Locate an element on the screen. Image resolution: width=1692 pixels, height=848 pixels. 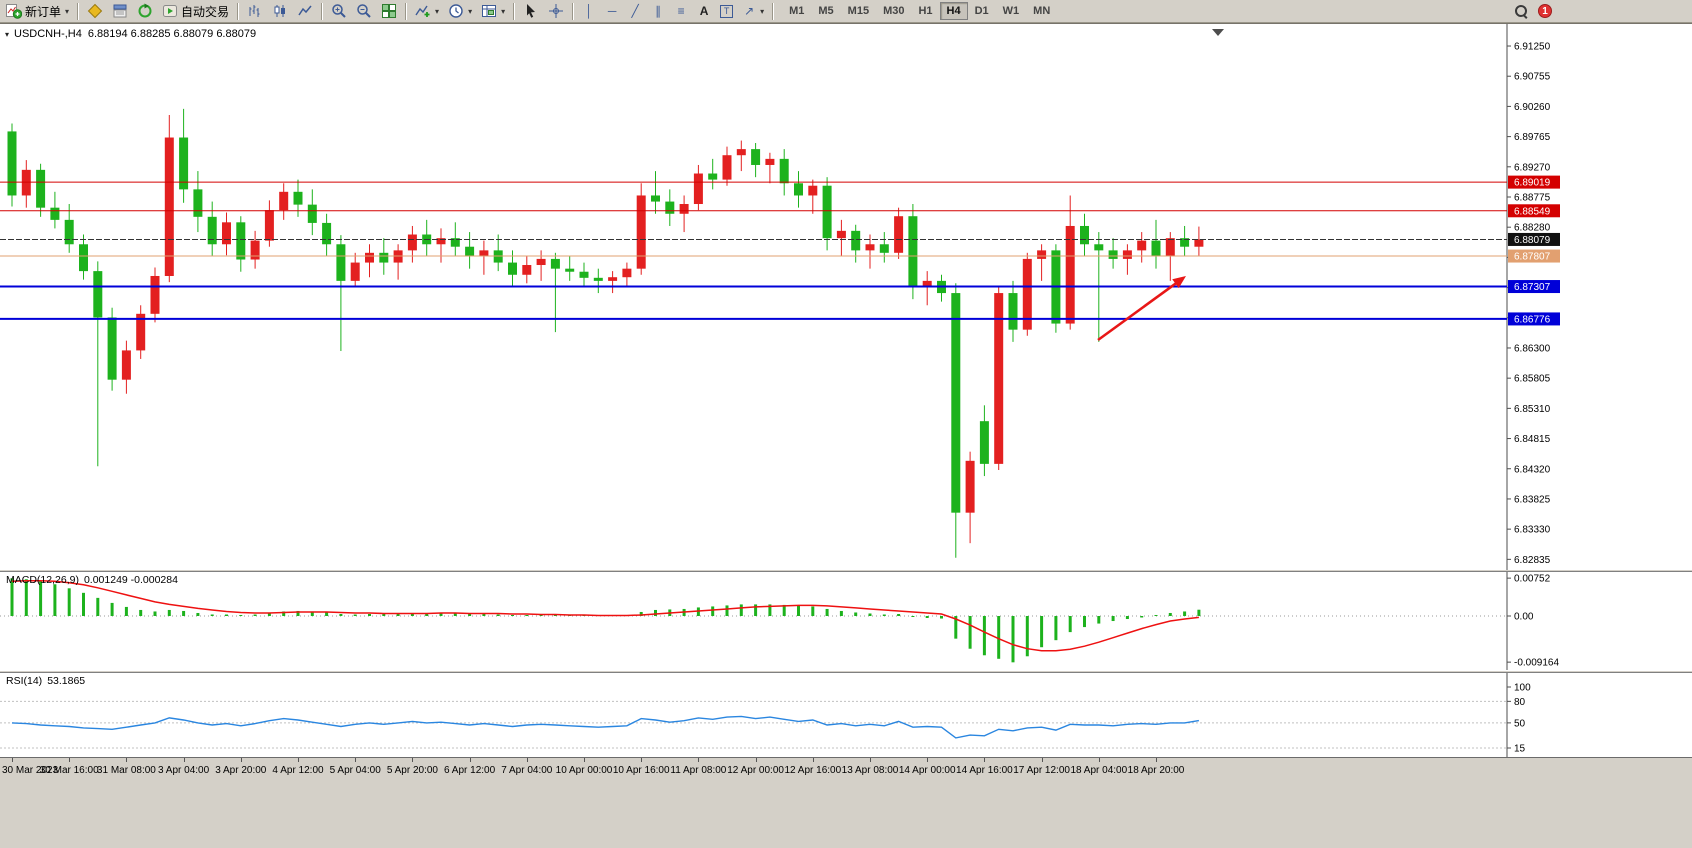
svg-text: 6.90260 is located at coordinates (1532, 107).